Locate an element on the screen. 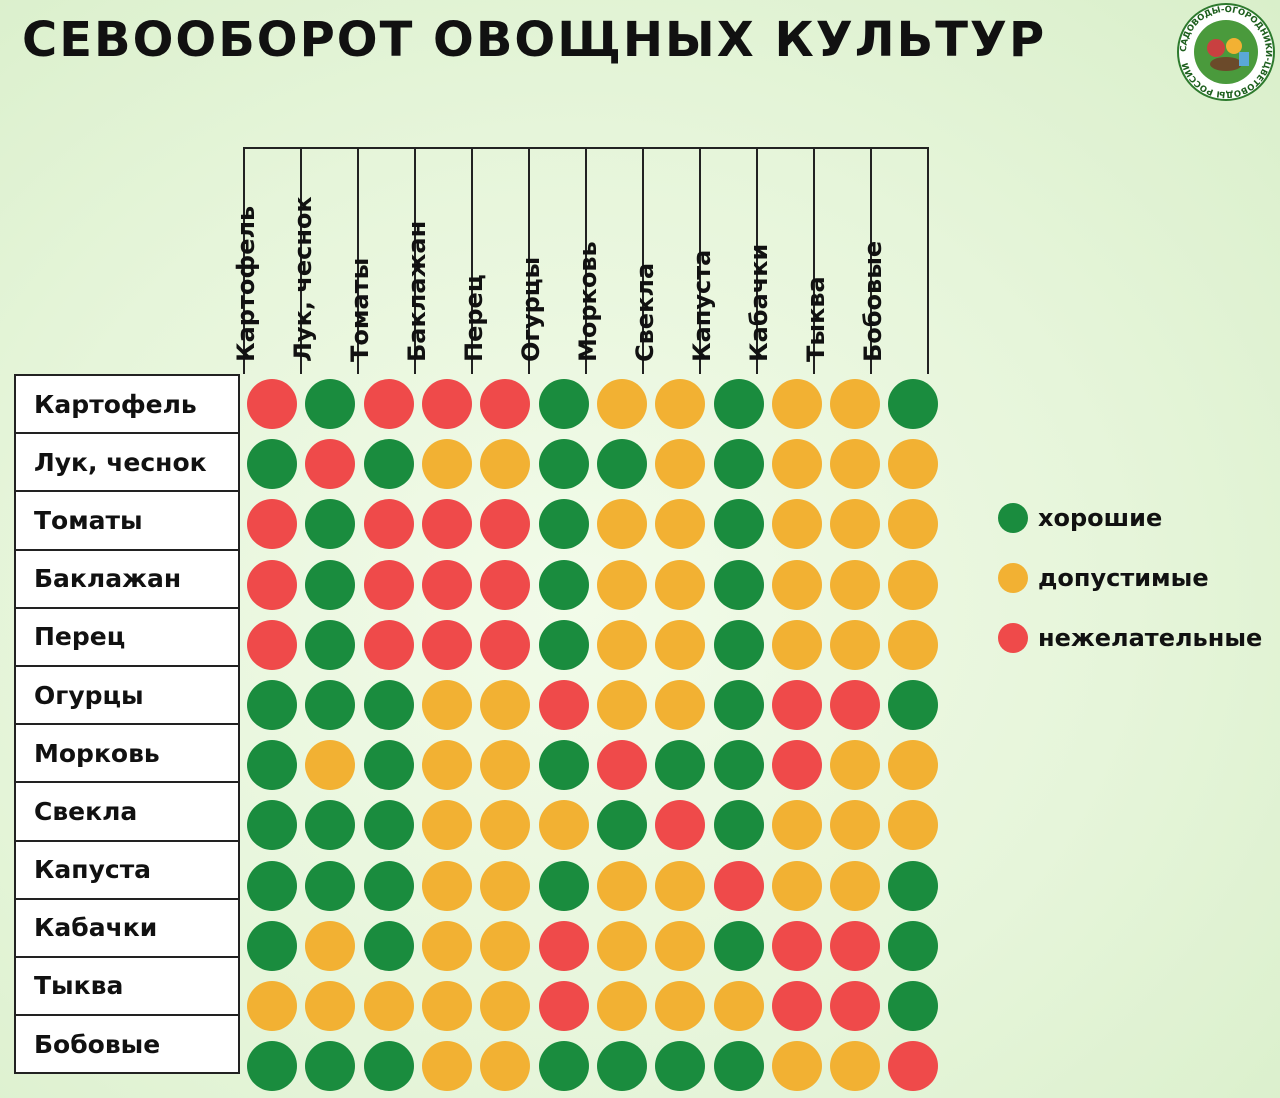  column-header-label: Баклажан is located at coordinates (416, 291).